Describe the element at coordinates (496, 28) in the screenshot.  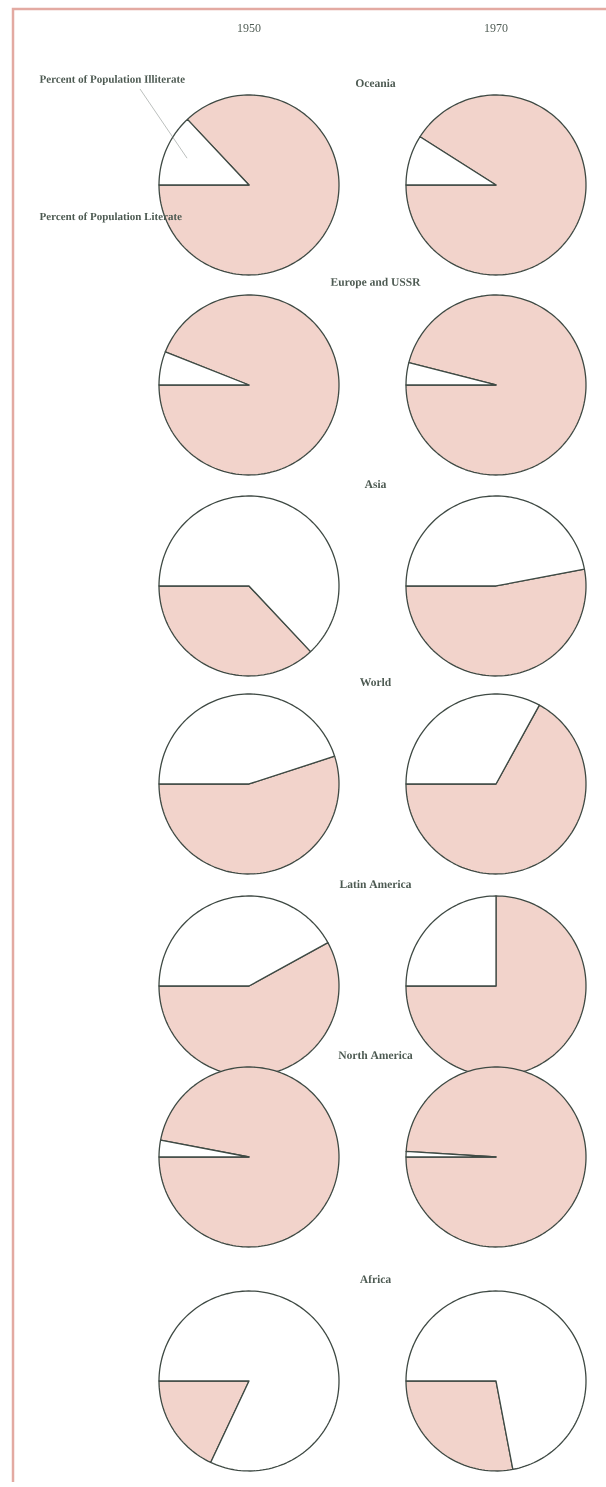
I see `chart-subtitle: 1970` at that location.